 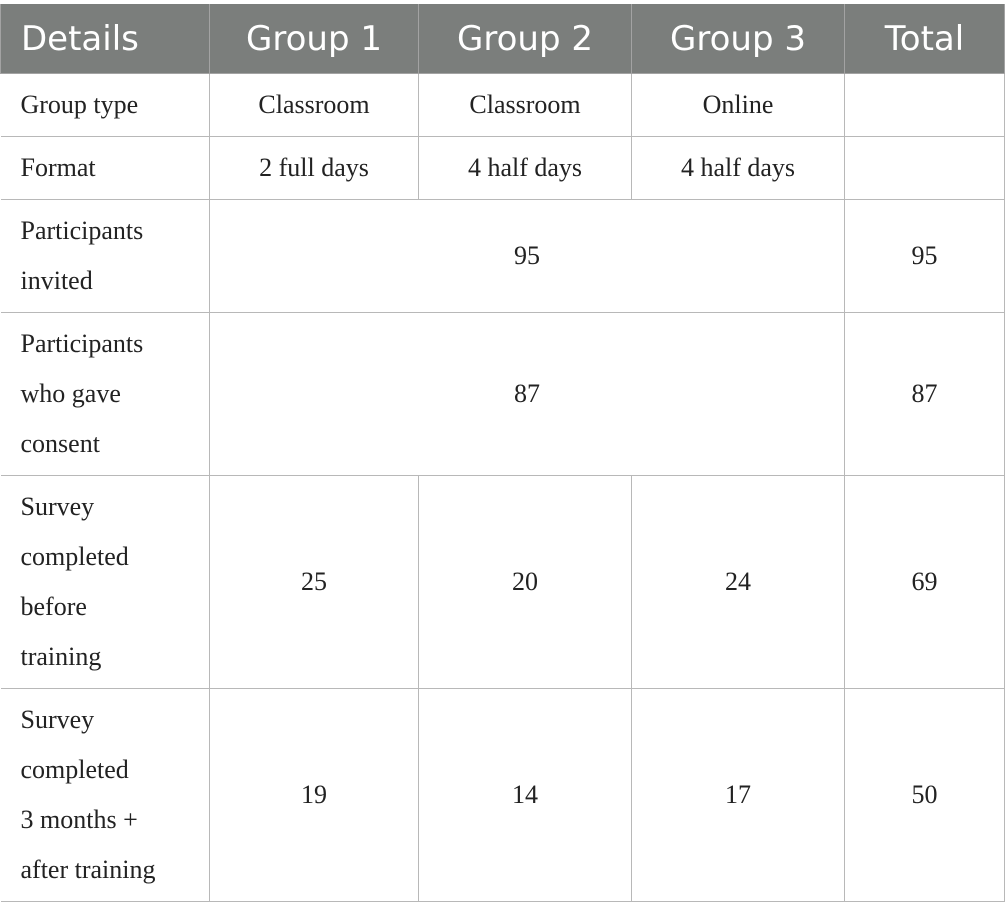 I want to click on cell-group-2: Classroom, so click(x=525, y=105).